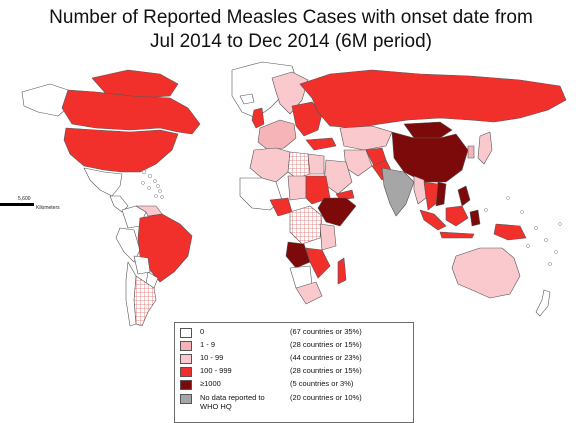 This screenshot has width=582, height=423. What do you see at coordinates (318, 190) in the screenshot?
I see `sudan` at bounding box center [318, 190].